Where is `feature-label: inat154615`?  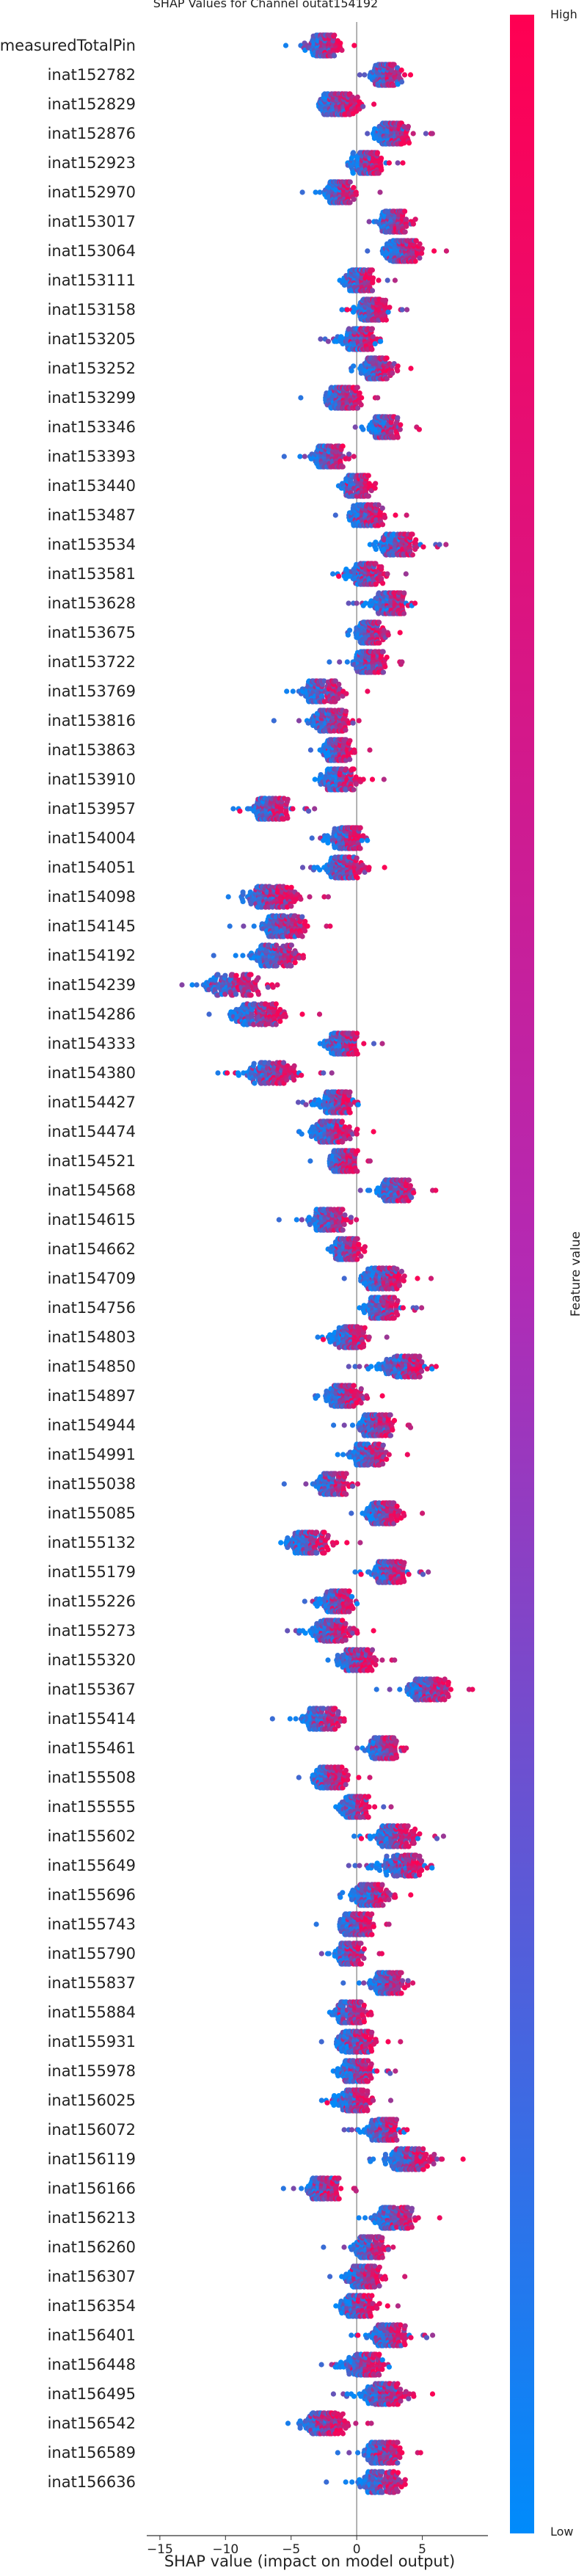
feature-label: inat154615 is located at coordinates (92, 1220).